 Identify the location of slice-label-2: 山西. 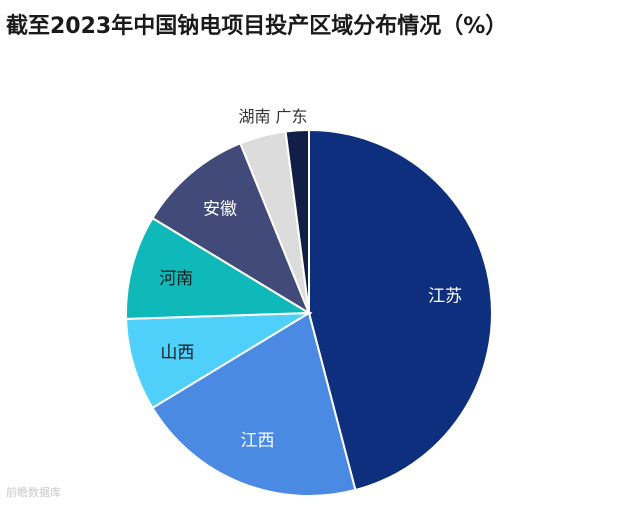
(177, 353).